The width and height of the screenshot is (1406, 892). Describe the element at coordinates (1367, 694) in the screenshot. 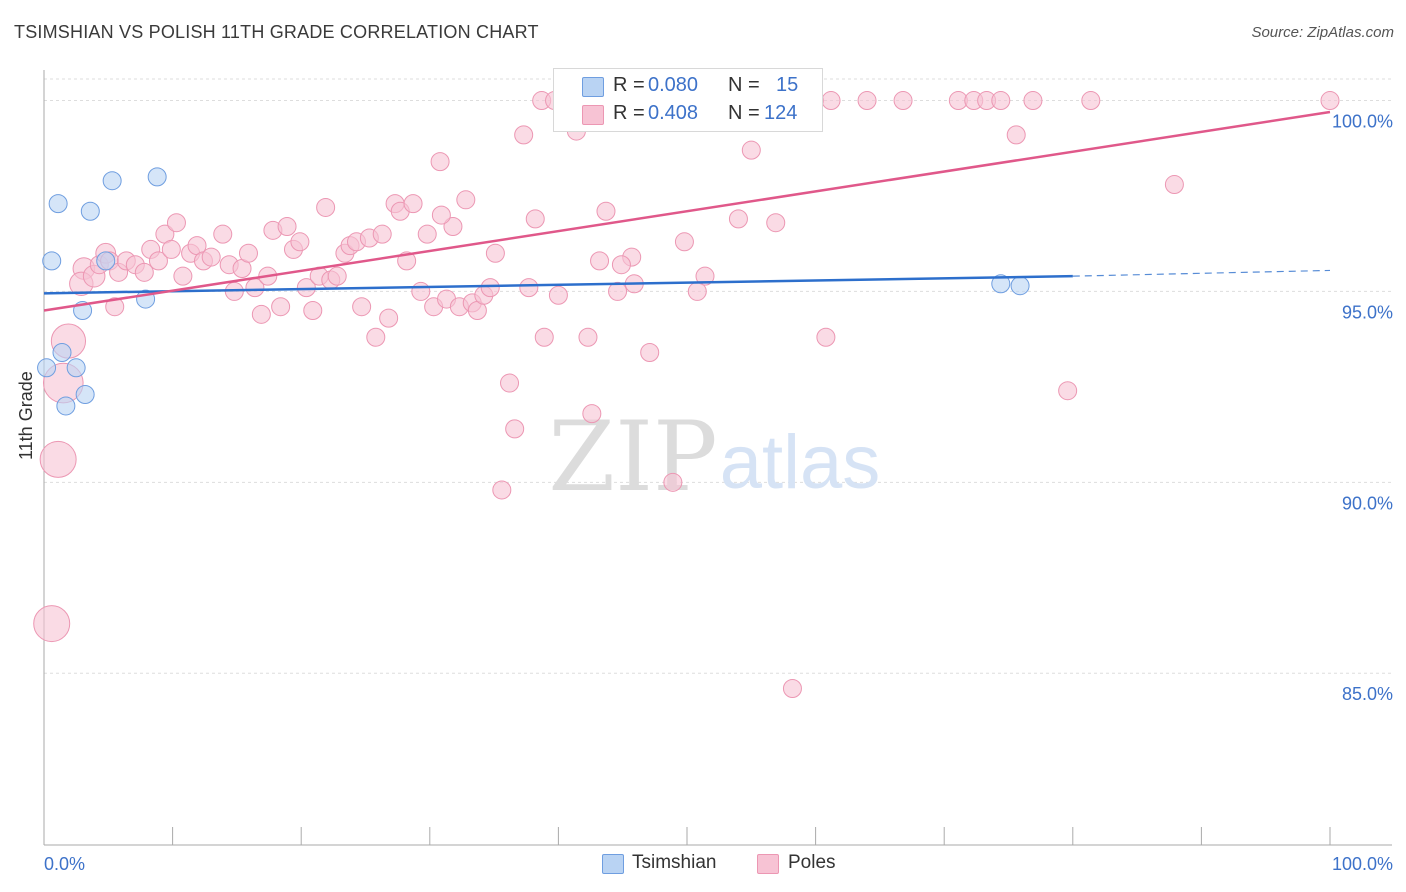

I see `y-tick-label: 85.0%` at that location.